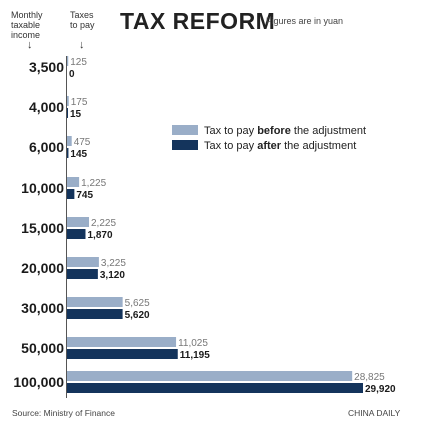 Image resolution: width=426 pixels, height=429 pixels. I want to click on bar-after-label: 5,620, so click(137, 315).